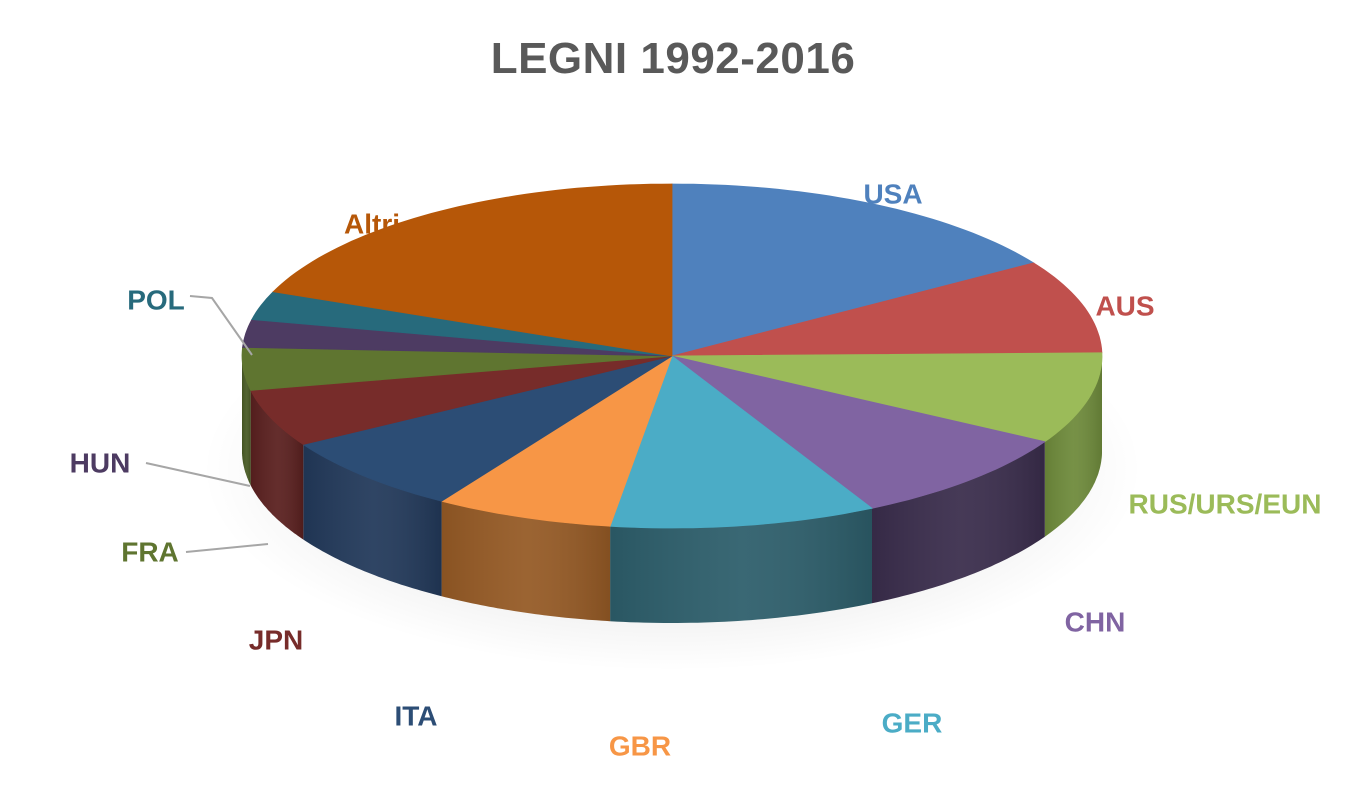 The width and height of the screenshot is (1346, 806). I want to click on pie-slice-chn, so click(858, 432).